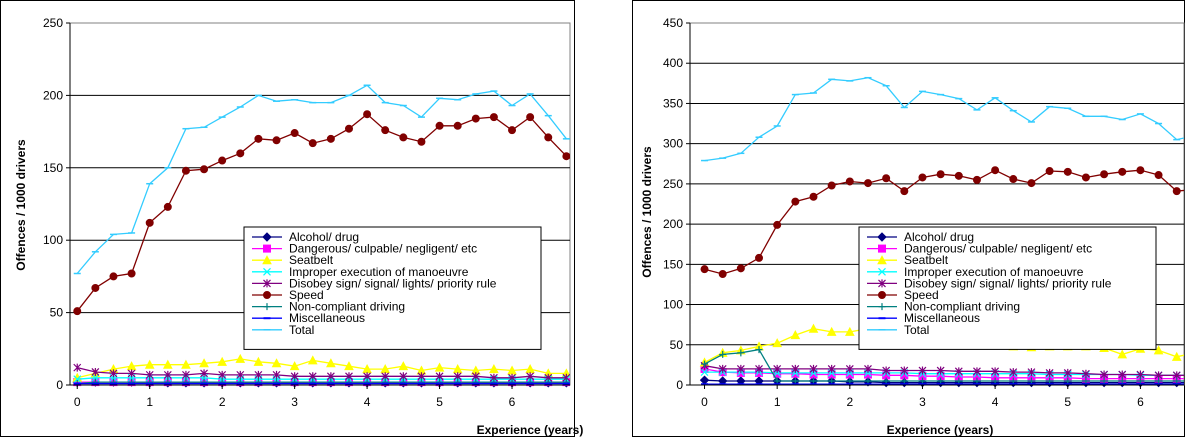  I want to click on x-tick-label: 1, so click(777, 402).